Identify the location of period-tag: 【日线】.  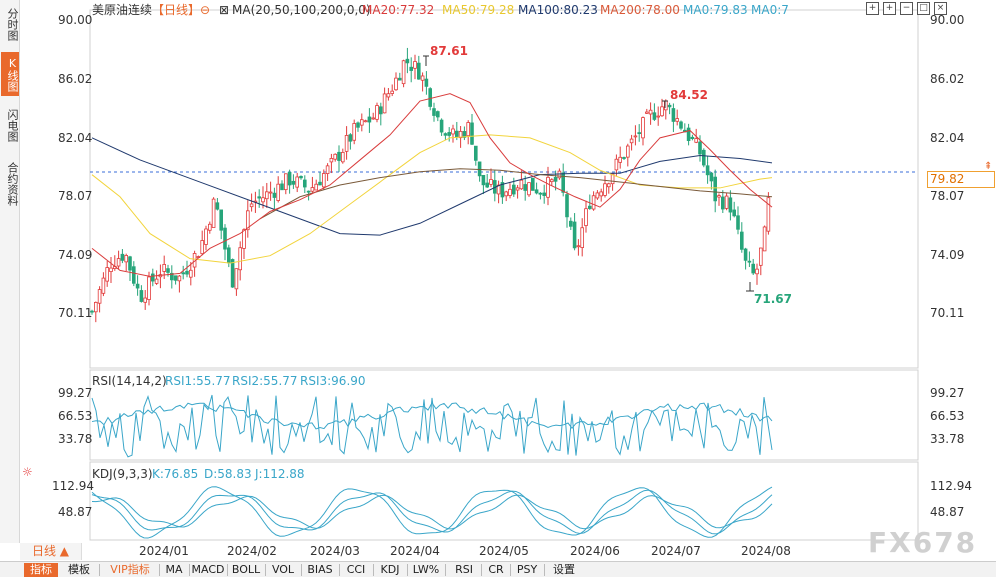
(176, 10).